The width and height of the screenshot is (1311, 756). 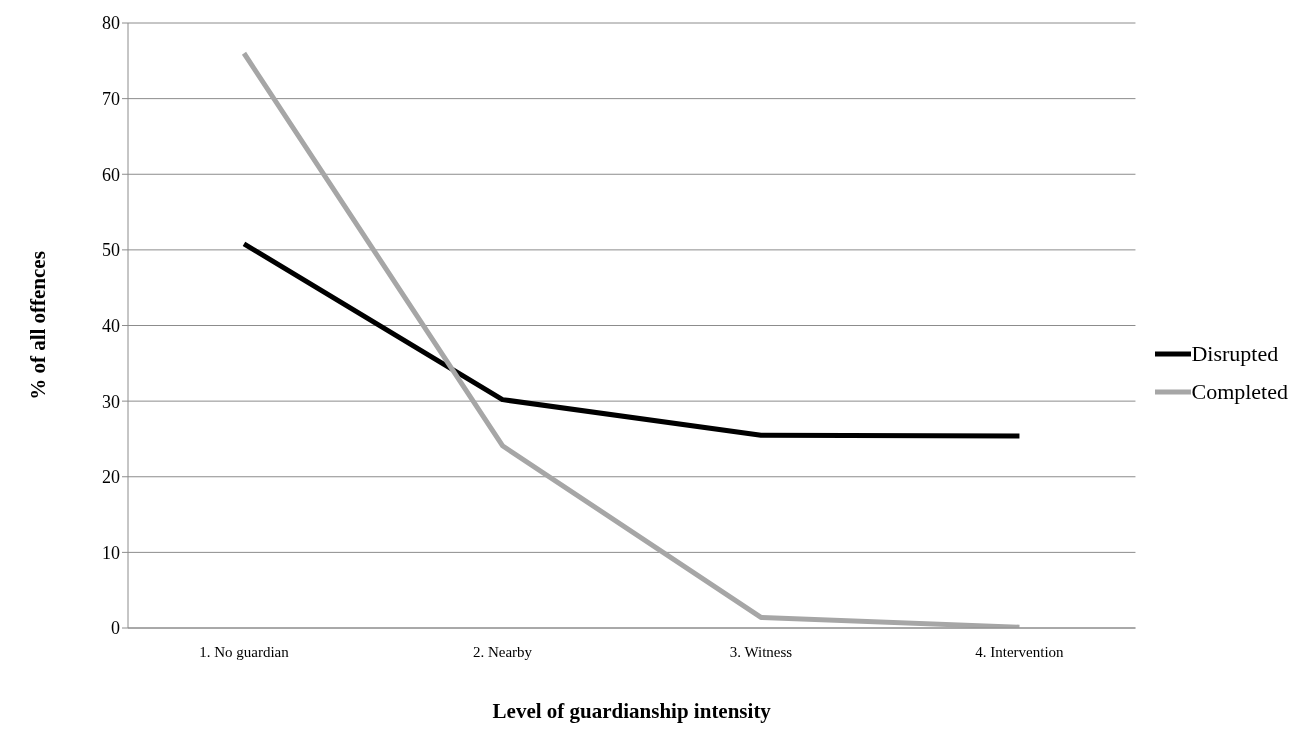 What do you see at coordinates (632, 711) in the screenshot?
I see `x-axis-title: Level of guardianship intensity` at bounding box center [632, 711].